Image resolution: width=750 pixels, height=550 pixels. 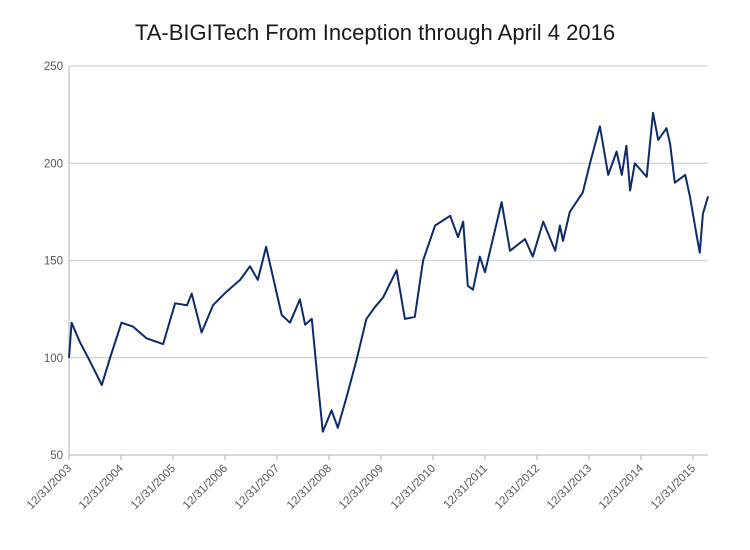 What do you see at coordinates (569, 487) in the screenshot?
I see `x-tick-label: 12/31/2013` at bounding box center [569, 487].